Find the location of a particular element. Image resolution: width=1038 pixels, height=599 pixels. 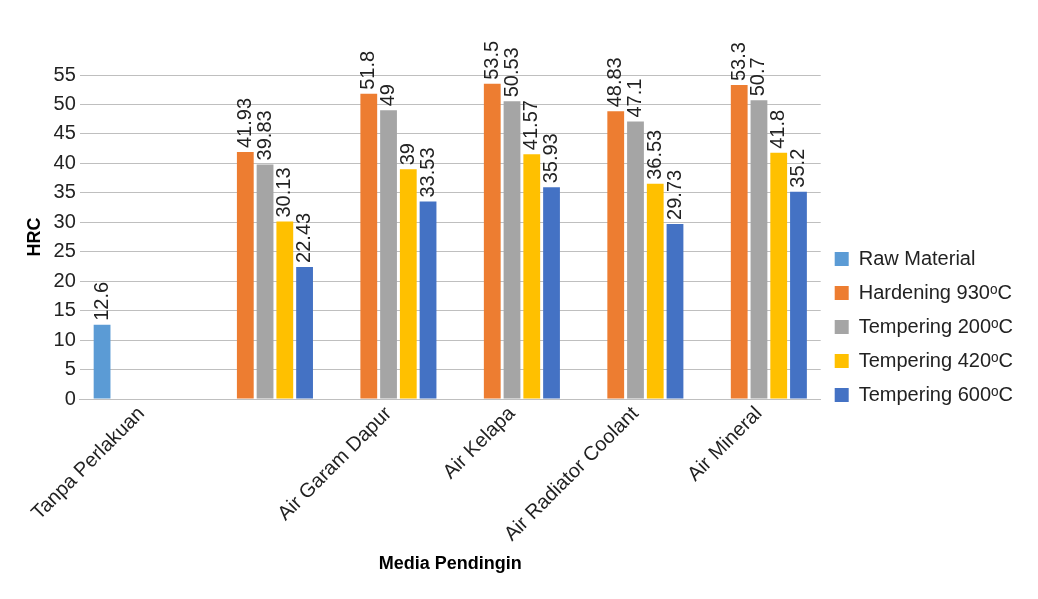

y-tick-label: 5 is located at coordinates (70, 368).